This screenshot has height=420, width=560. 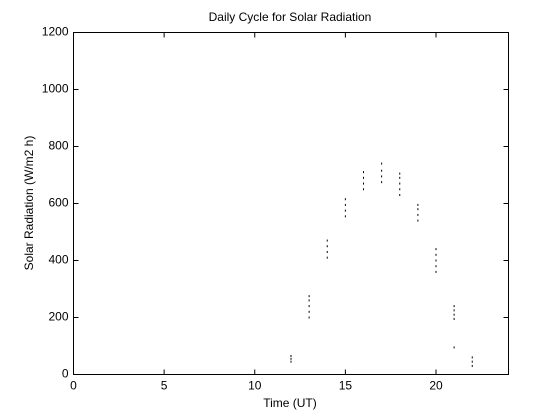 What do you see at coordinates (55, 89) in the screenshot?
I see `y-tick-label: 1000` at bounding box center [55, 89].